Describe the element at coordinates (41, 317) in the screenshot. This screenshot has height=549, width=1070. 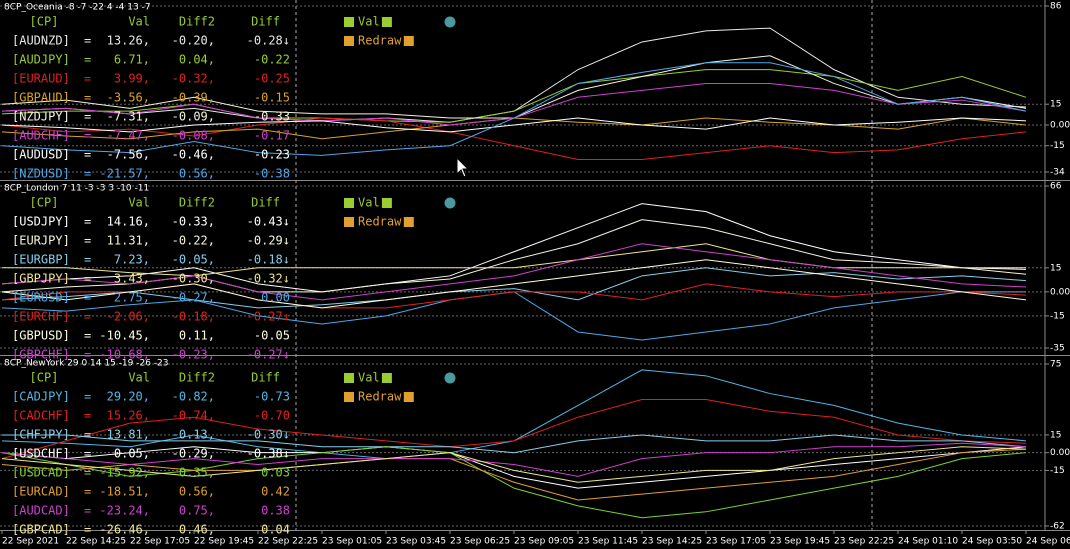
I see `pair-name: [EURCHF]` at that location.